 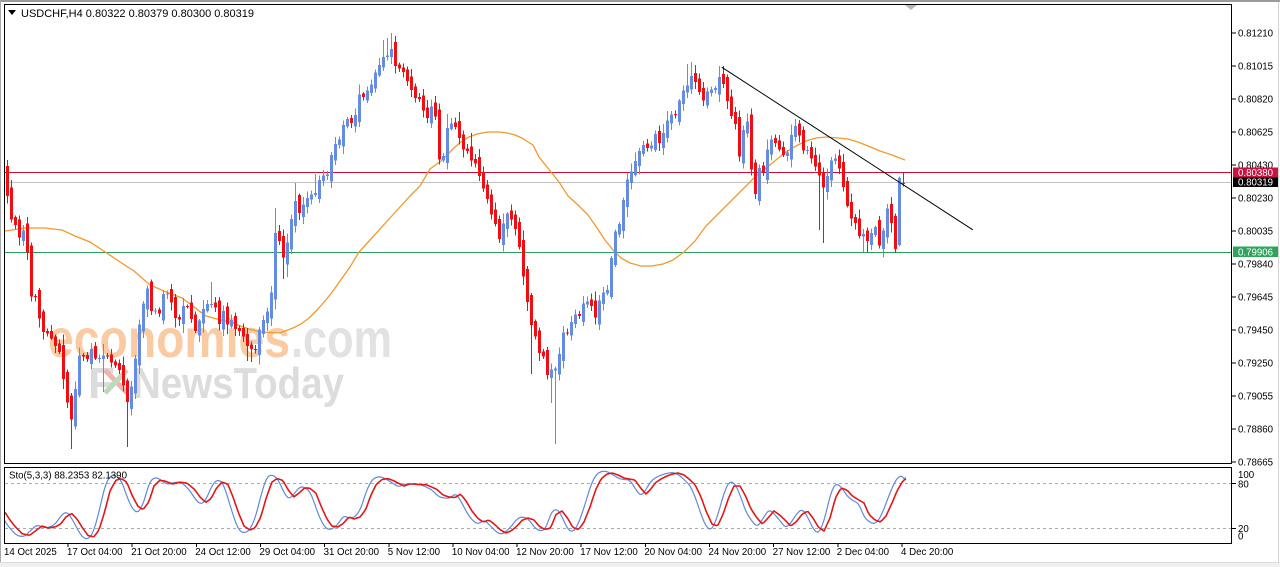 I want to click on svg-text: 100, so click(x=1246, y=475).